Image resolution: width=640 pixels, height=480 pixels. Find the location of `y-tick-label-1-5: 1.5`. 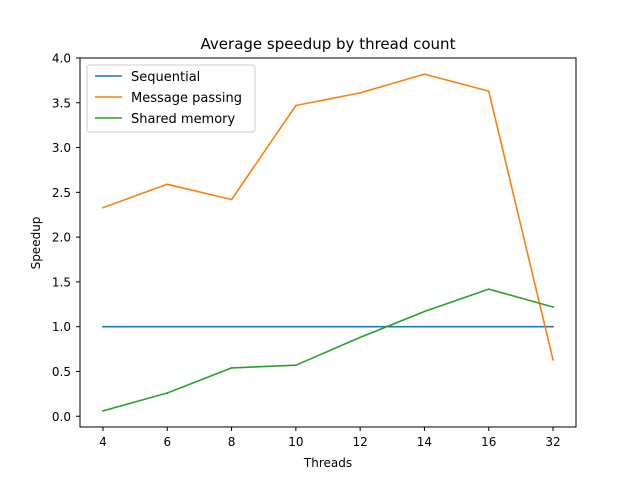

y-tick-label-1-5: 1.5 is located at coordinates (61, 282).